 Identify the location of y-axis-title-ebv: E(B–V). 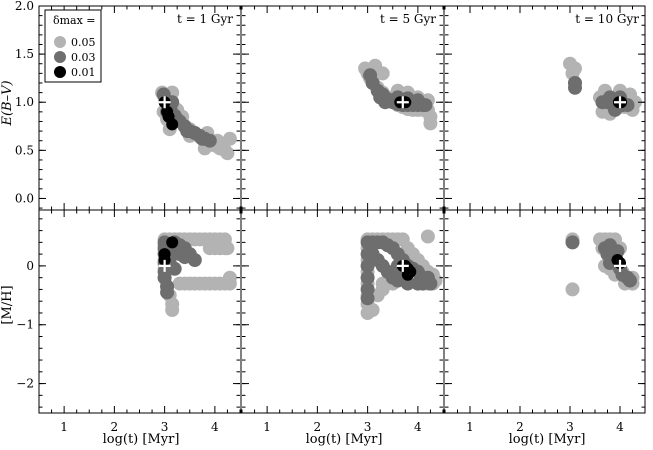
(7, 103).